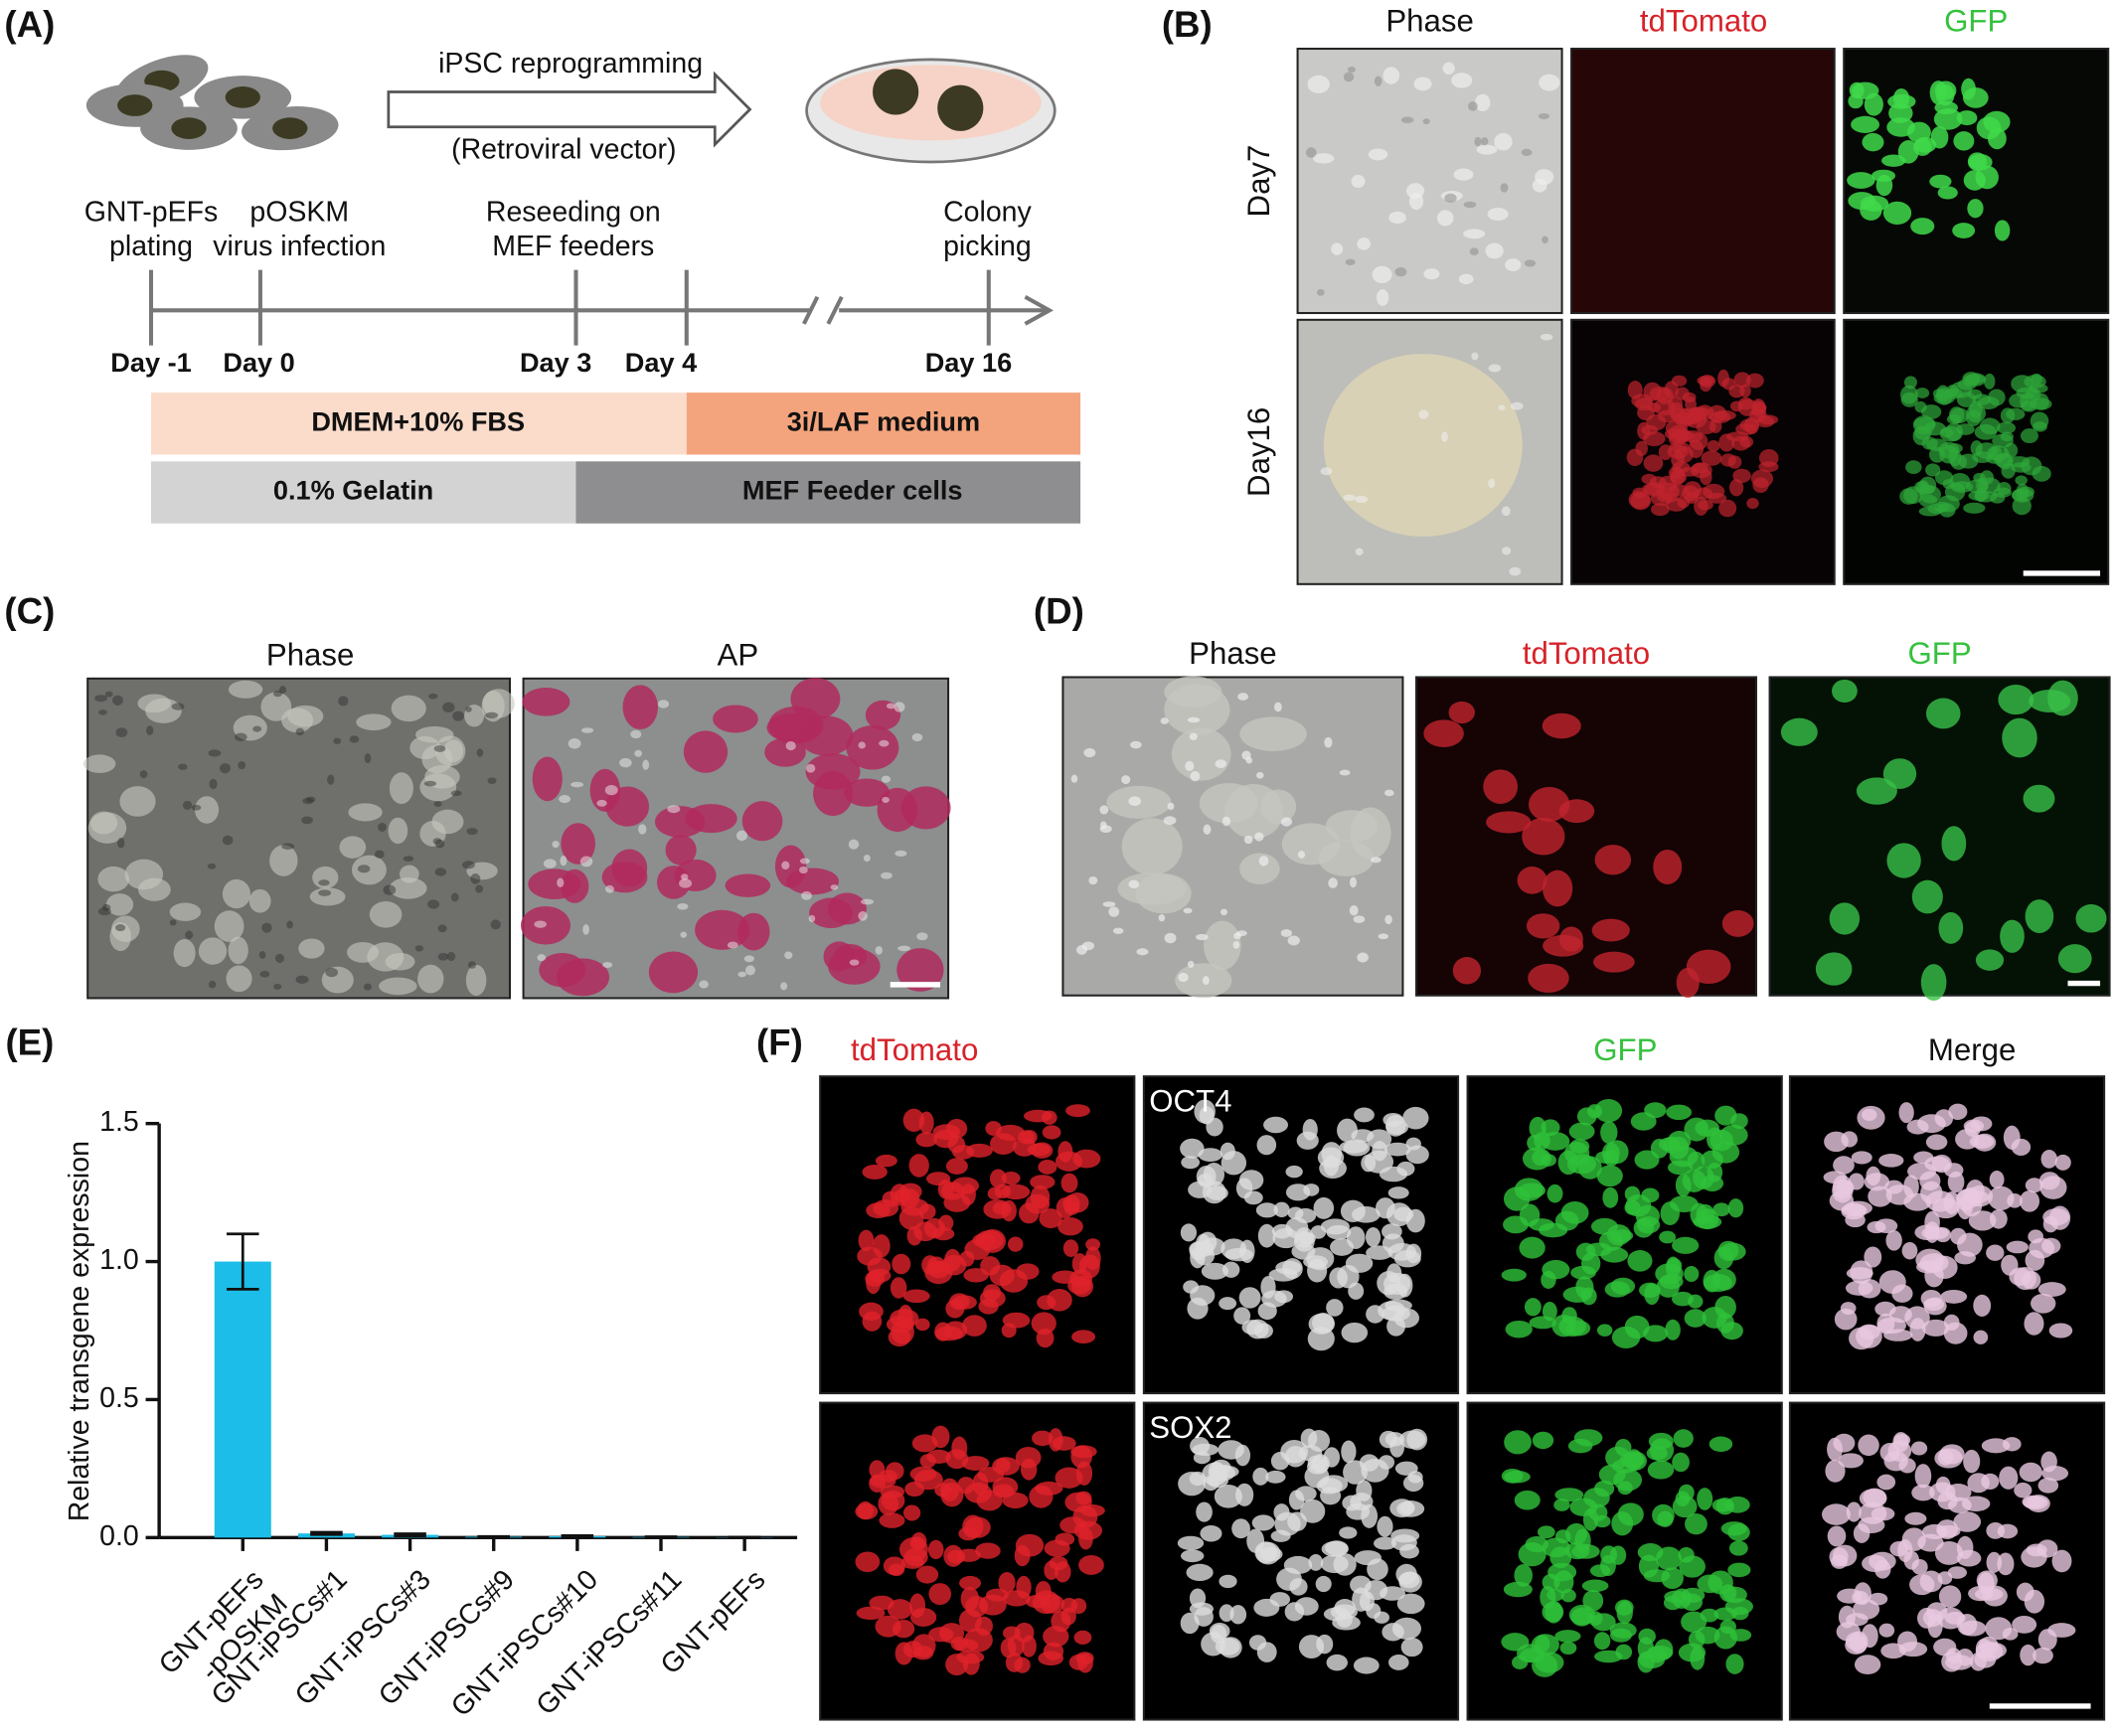 The width and height of the screenshot is (2115, 1736). What do you see at coordinates (1976, 181) in the screenshot?
I see `micrograph` at bounding box center [1976, 181].